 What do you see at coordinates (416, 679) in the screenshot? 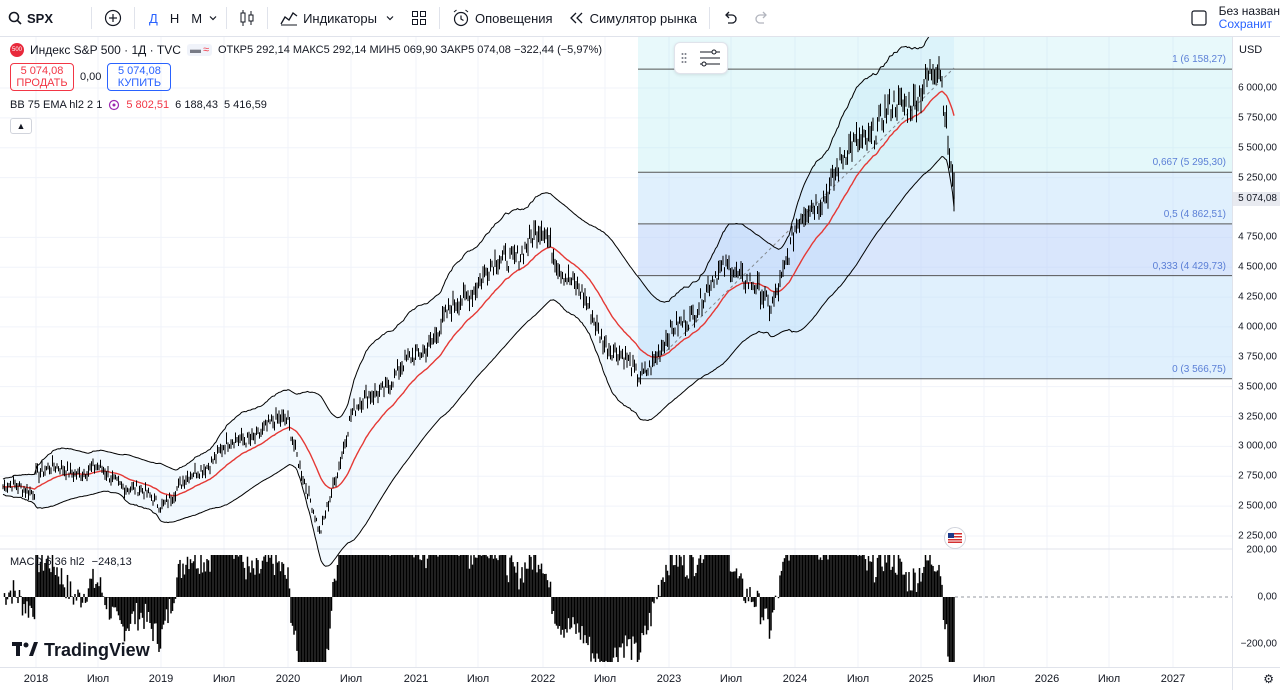
I see `time-axis-label: 2021` at bounding box center [416, 679].